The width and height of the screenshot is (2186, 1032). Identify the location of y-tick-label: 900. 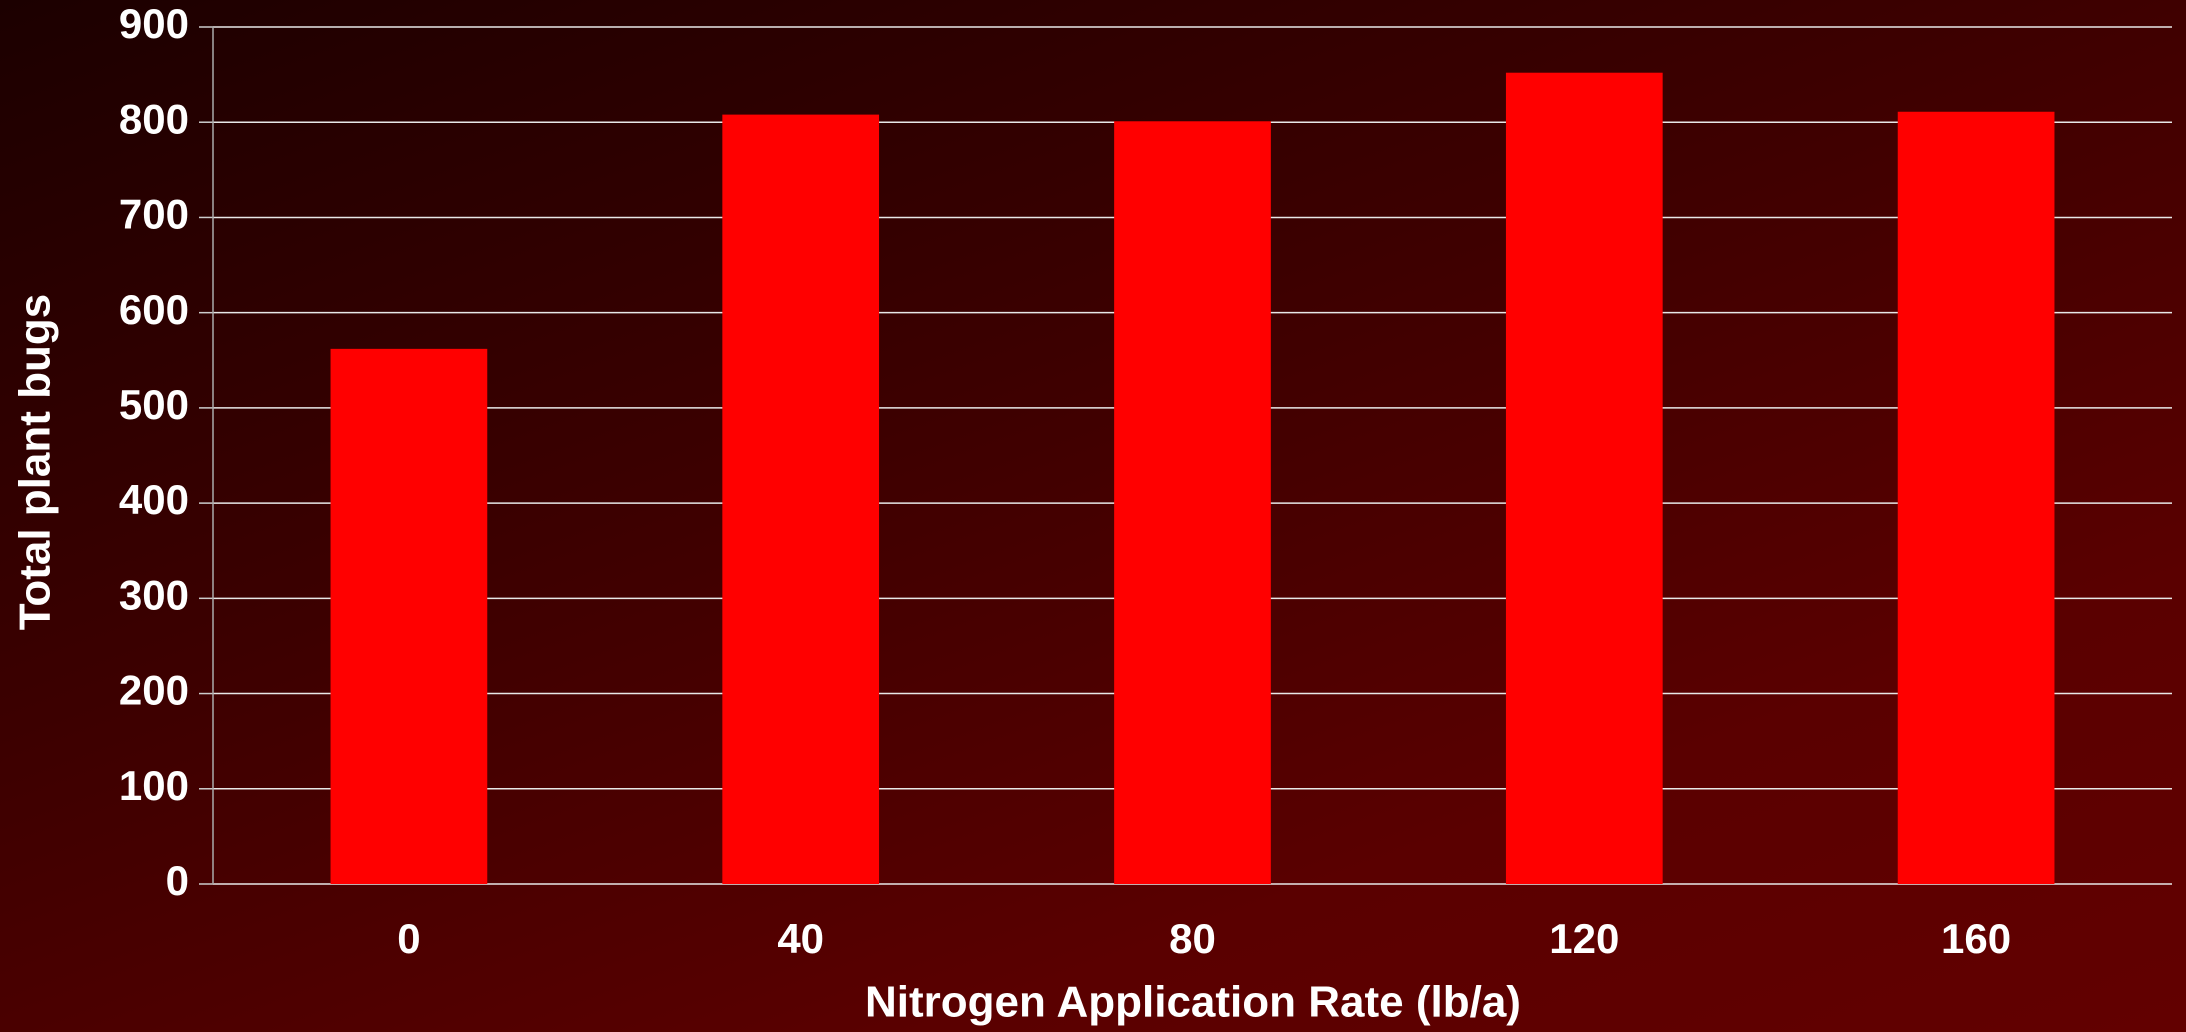
(154, 23).